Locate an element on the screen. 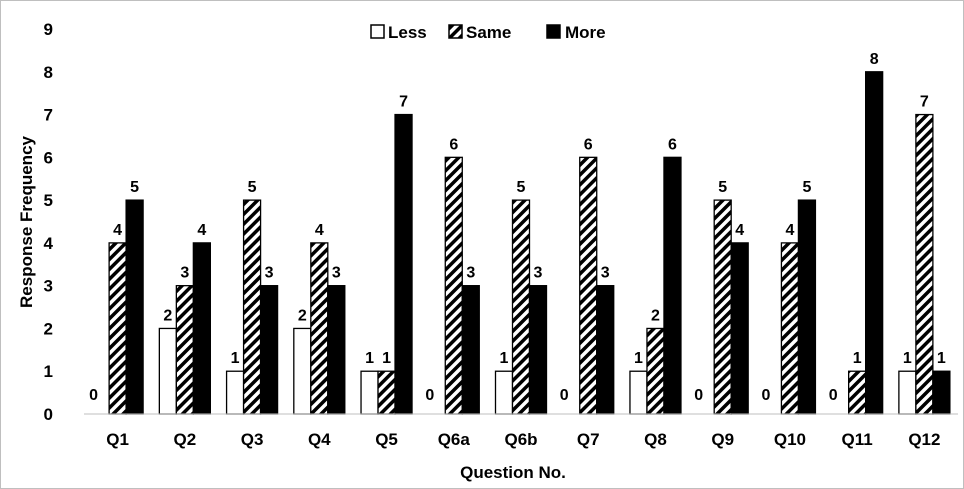 Image resolution: width=964 pixels, height=489 pixels. y-tick-label: 9 is located at coordinates (48, 29).